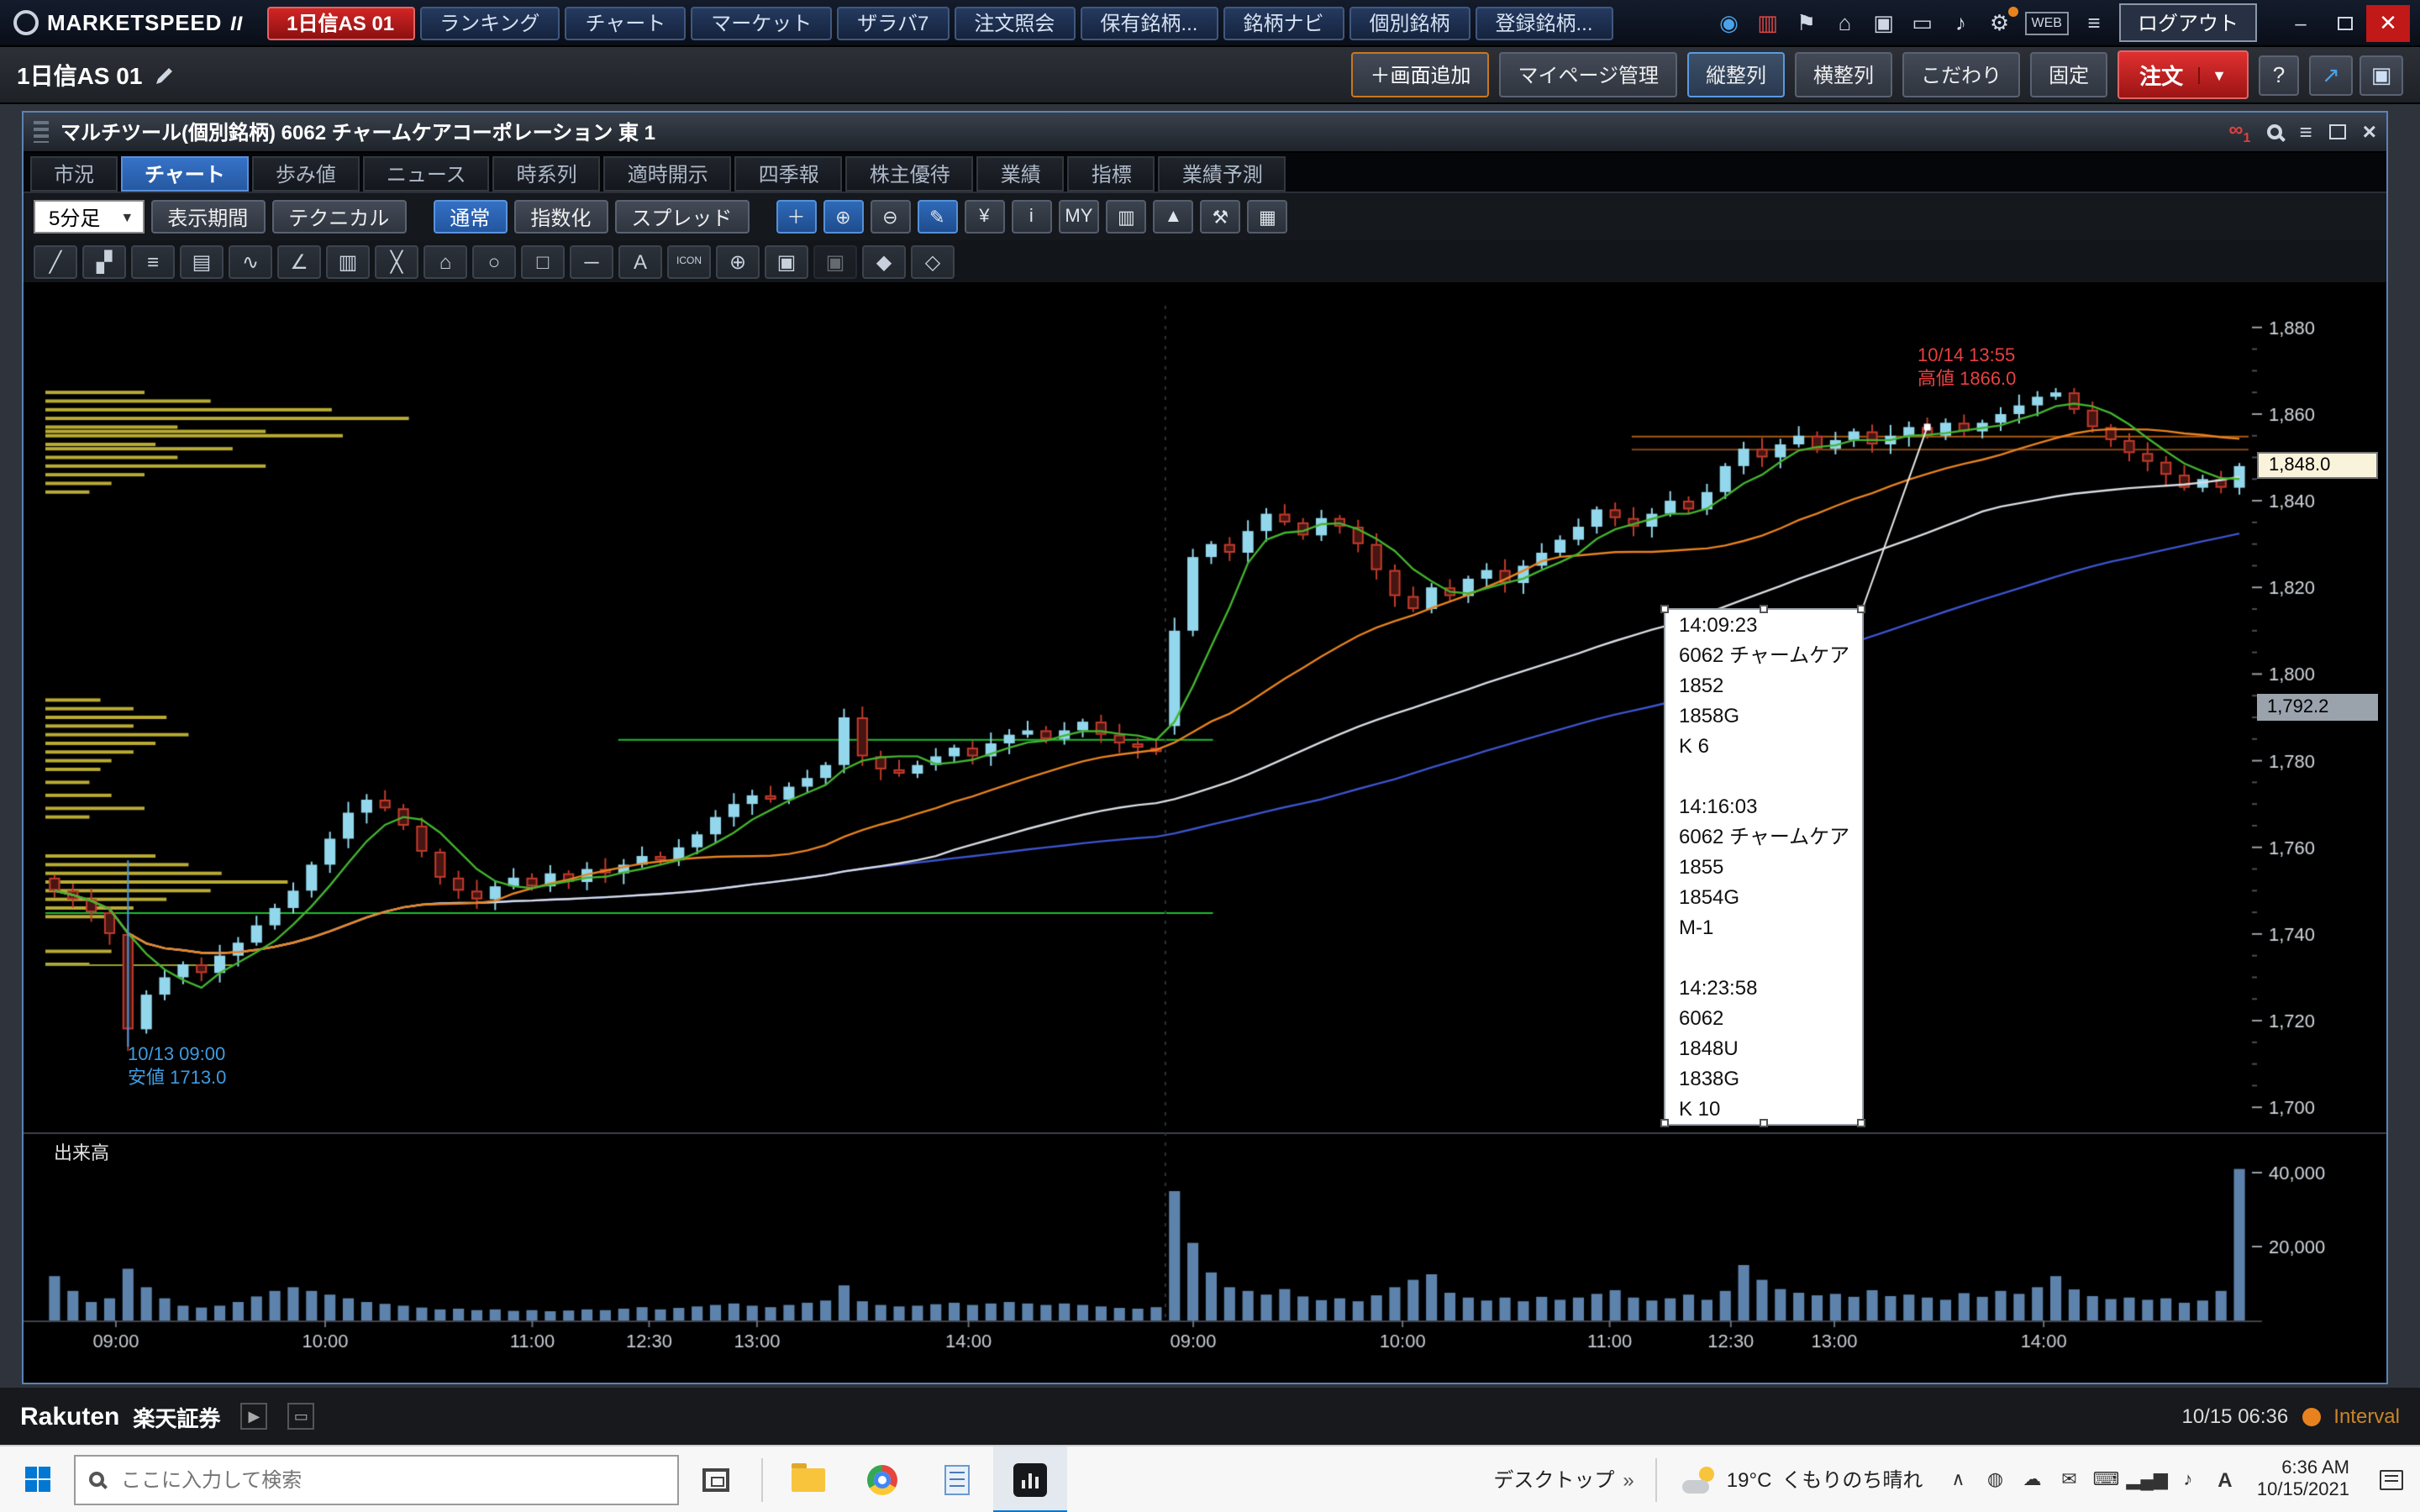  Describe the element at coordinates (1588, 74) in the screenshot. I see `subbar-button: マイページ管理` at that location.